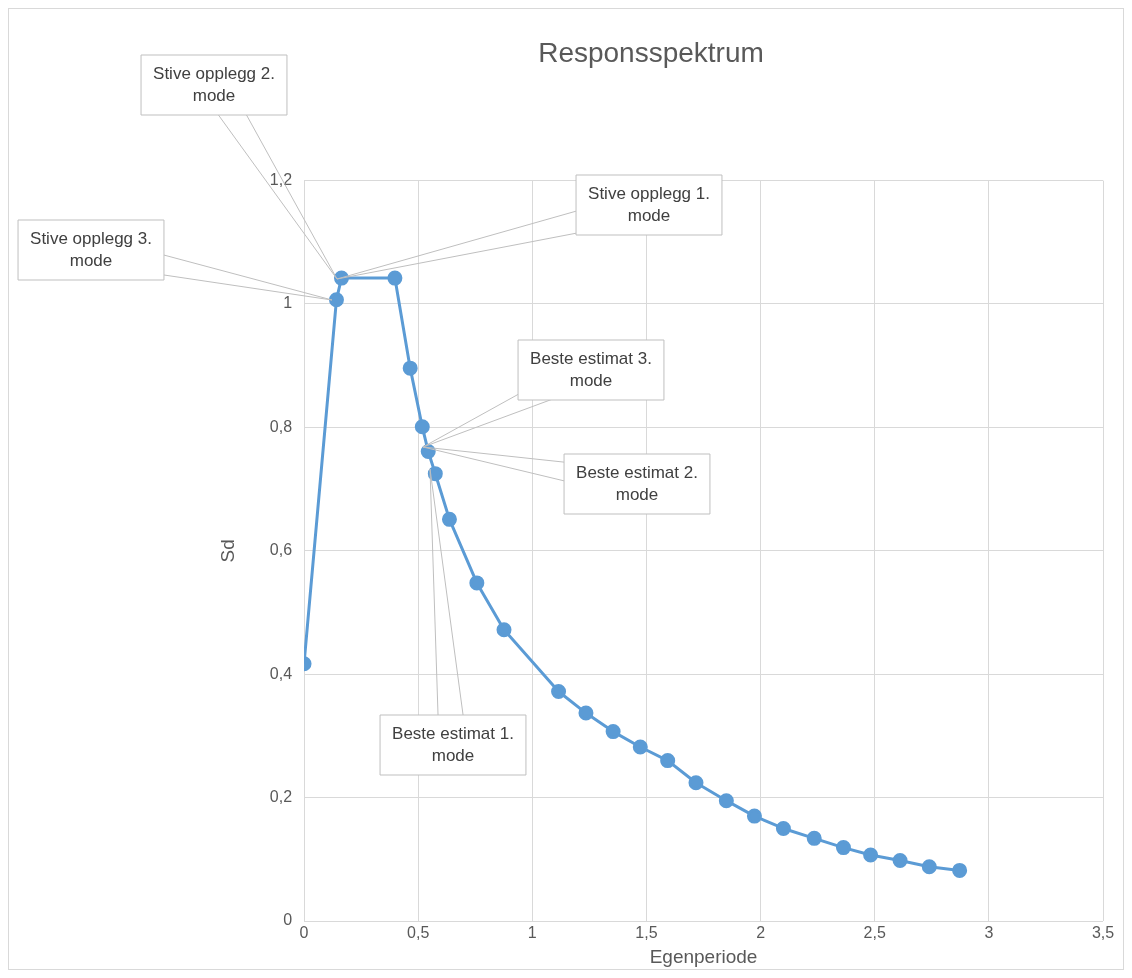  What do you see at coordinates (649, 204) in the screenshot?
I see `annotation: Stive opplegg 1. mode` at bounding box center [649, 204].